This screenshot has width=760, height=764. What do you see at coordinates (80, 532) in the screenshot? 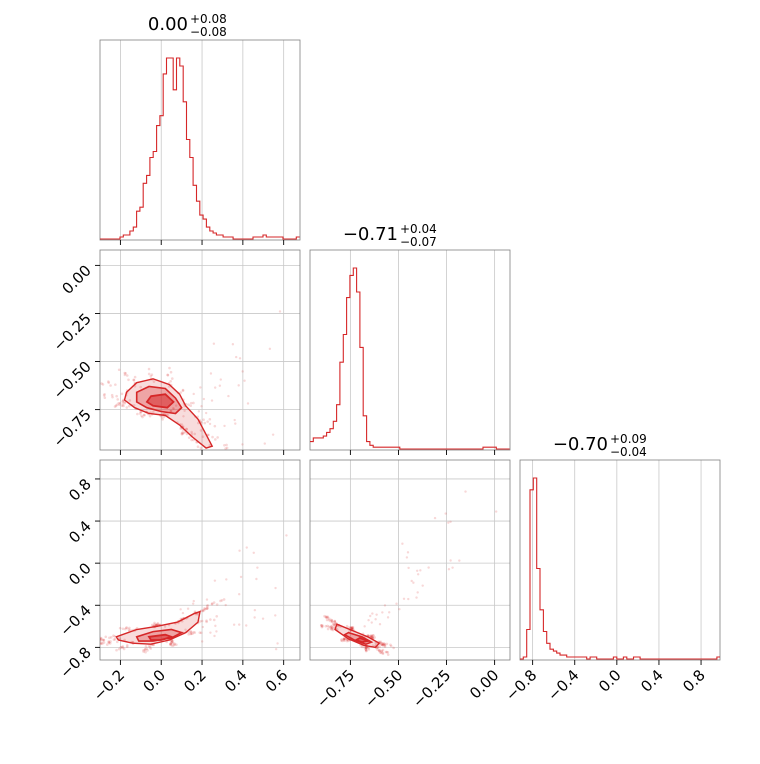
I see `y-tick-label: 0.4` at bounding box center [80, 532].